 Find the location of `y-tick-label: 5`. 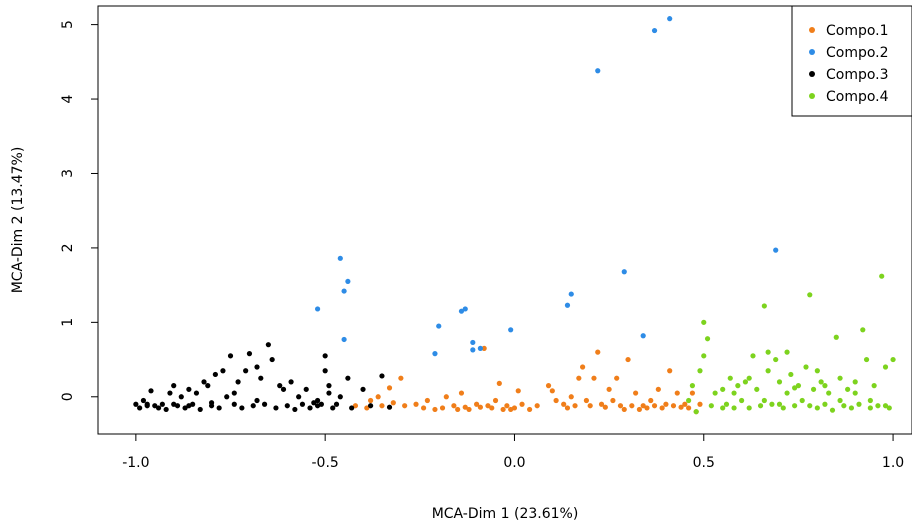

y-tick-label: 5 is located at coordinates (68, 24).